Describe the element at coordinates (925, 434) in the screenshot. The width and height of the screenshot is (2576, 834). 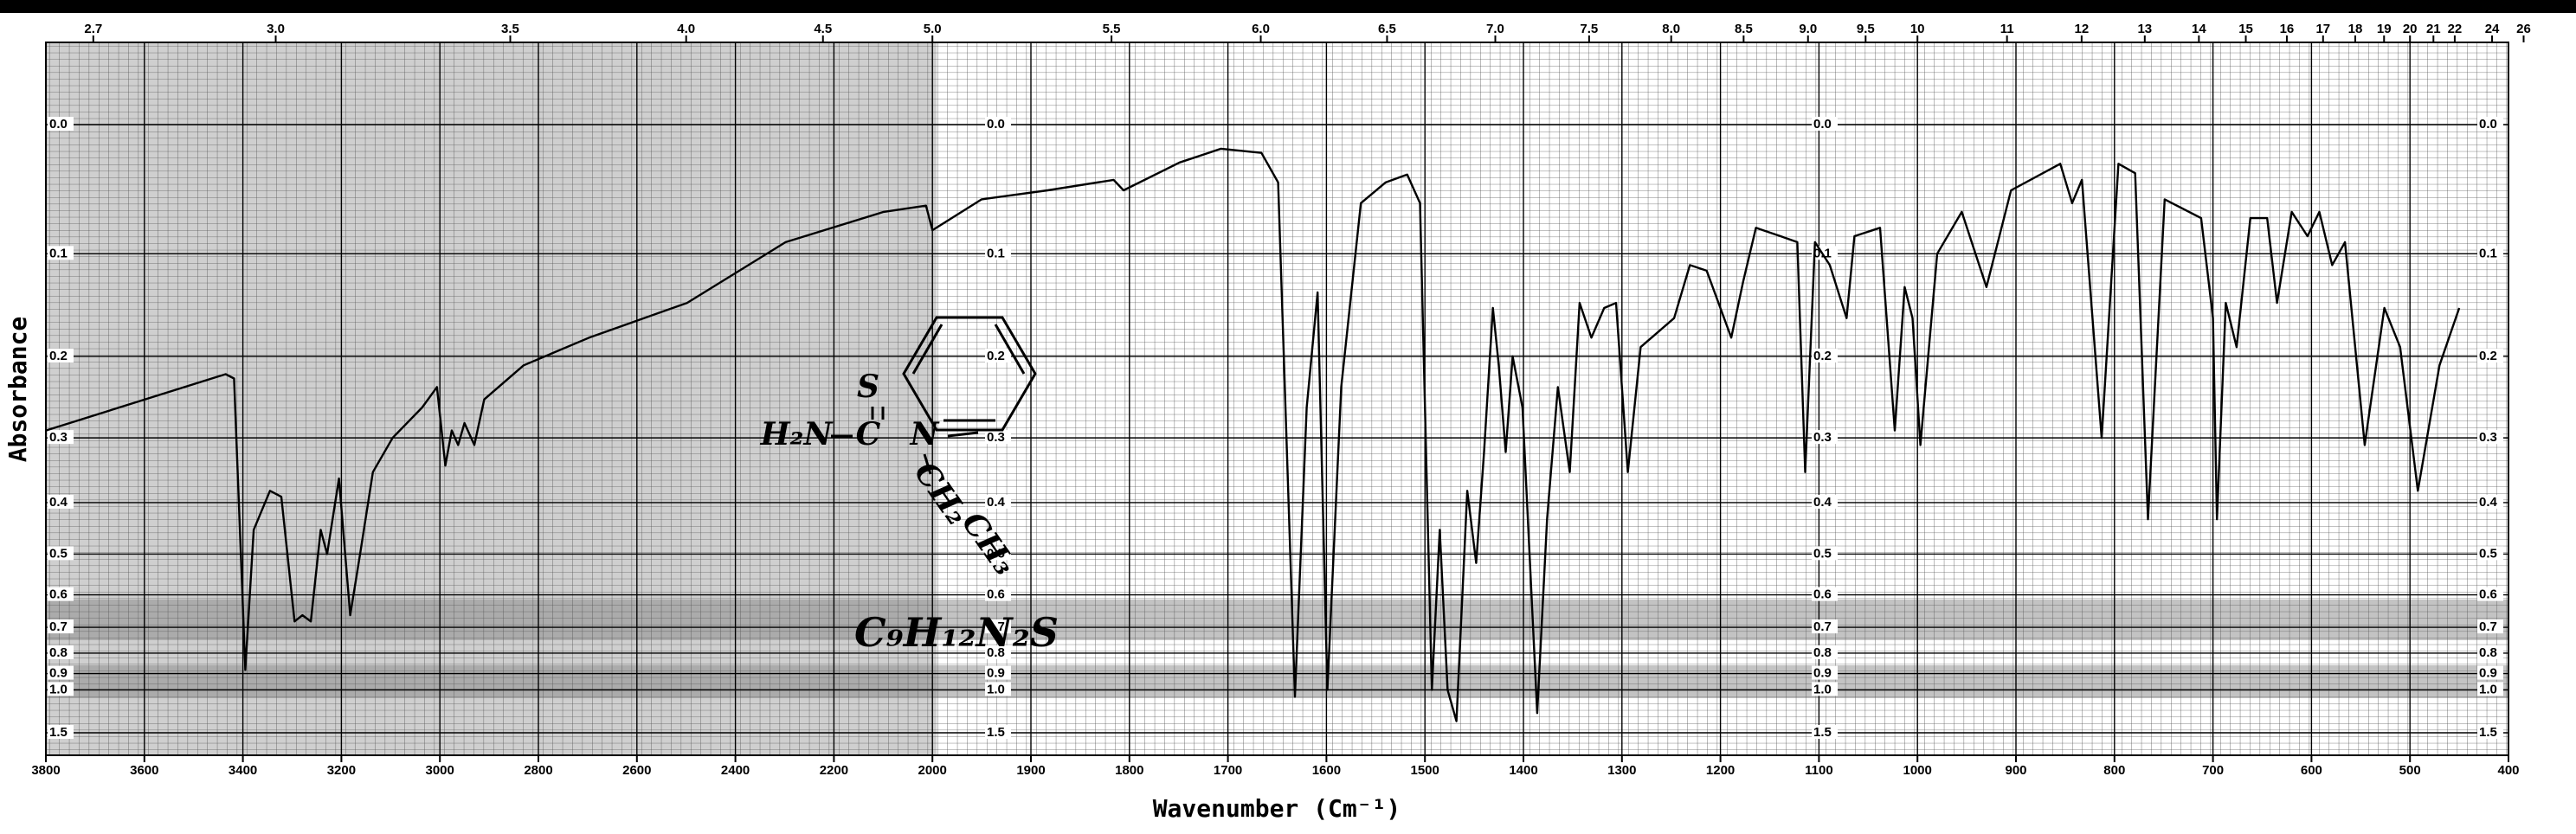
I see `annotation: N` at that location.